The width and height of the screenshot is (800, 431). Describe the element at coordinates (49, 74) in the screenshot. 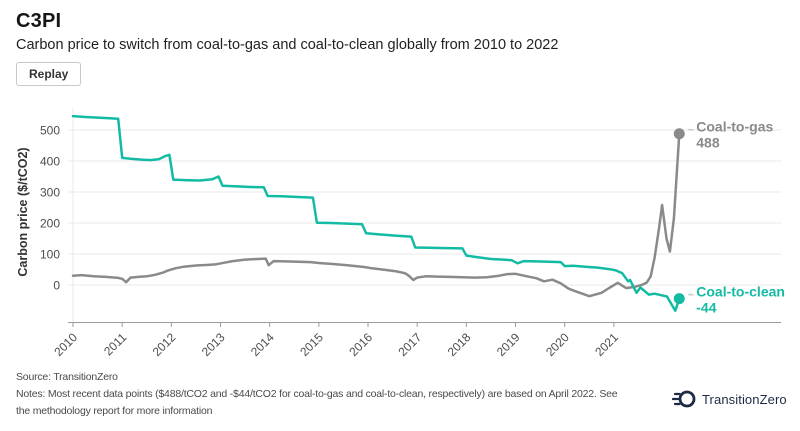

I see `replay-button: Replay` at that location.